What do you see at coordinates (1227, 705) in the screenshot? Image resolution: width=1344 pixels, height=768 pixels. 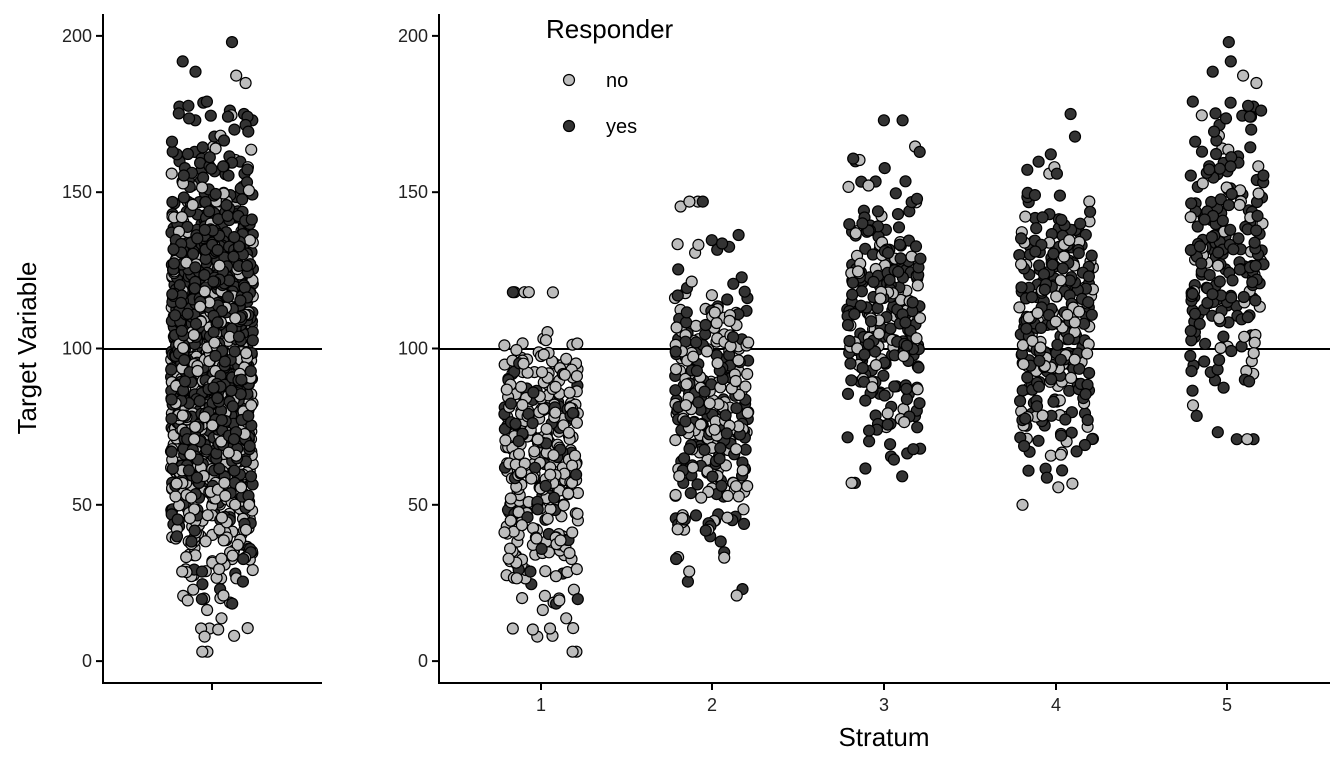 I see `right-x-tick-label: 5` at bounding box center [1227, 705].